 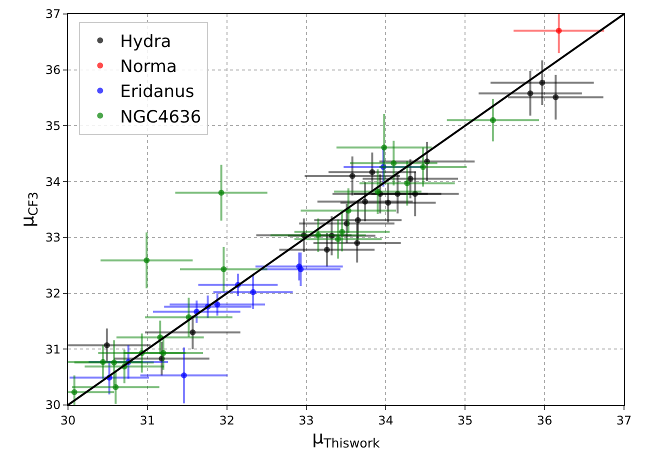 What do you see at coordinates (465, 420) in the screenshot?
I see `x-tick-label: 35` at bounding box center [465, 420].